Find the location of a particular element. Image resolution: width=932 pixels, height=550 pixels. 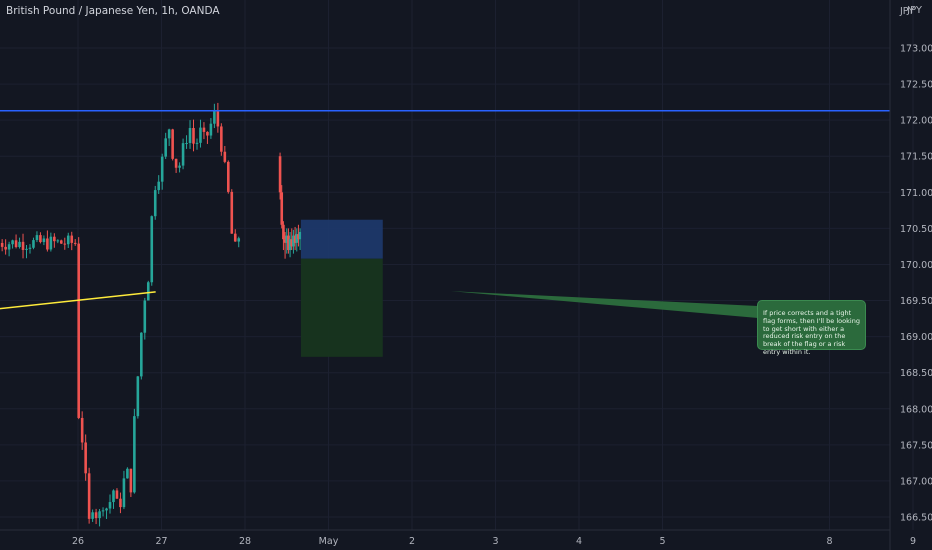

currency-label: JPY is located at coordinates (914, 10).